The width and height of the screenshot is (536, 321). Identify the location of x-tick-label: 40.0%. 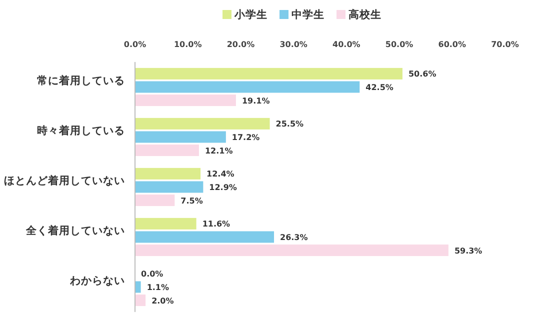
(346, 44).